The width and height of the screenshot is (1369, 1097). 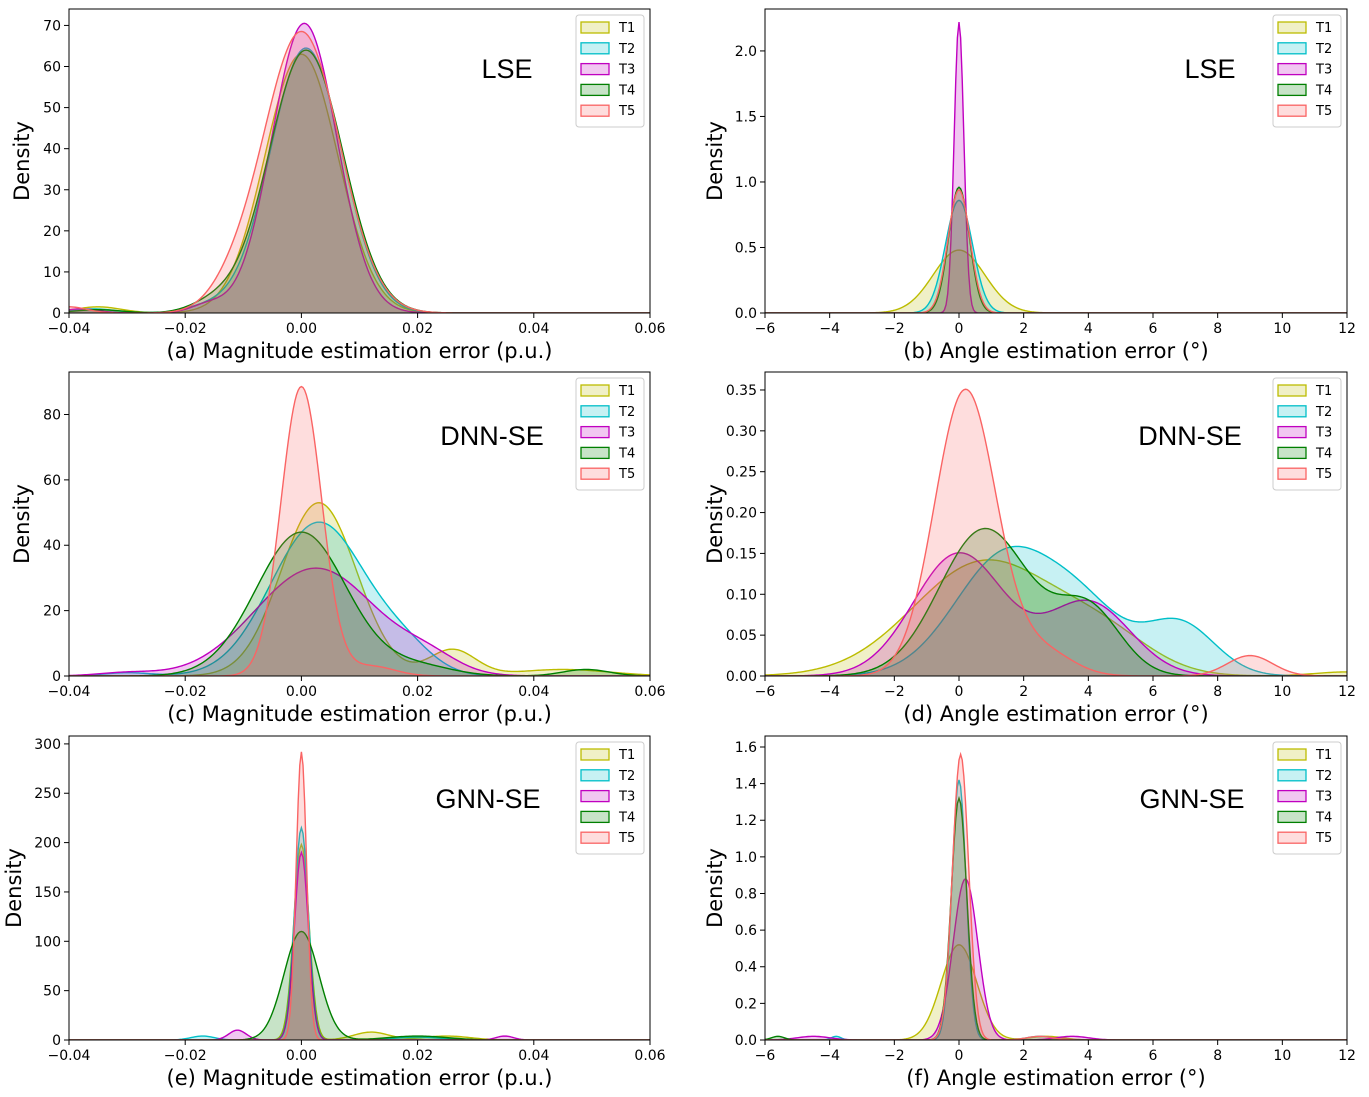 I want to click on y-tick-label: 150, so click(x=47, y=893).